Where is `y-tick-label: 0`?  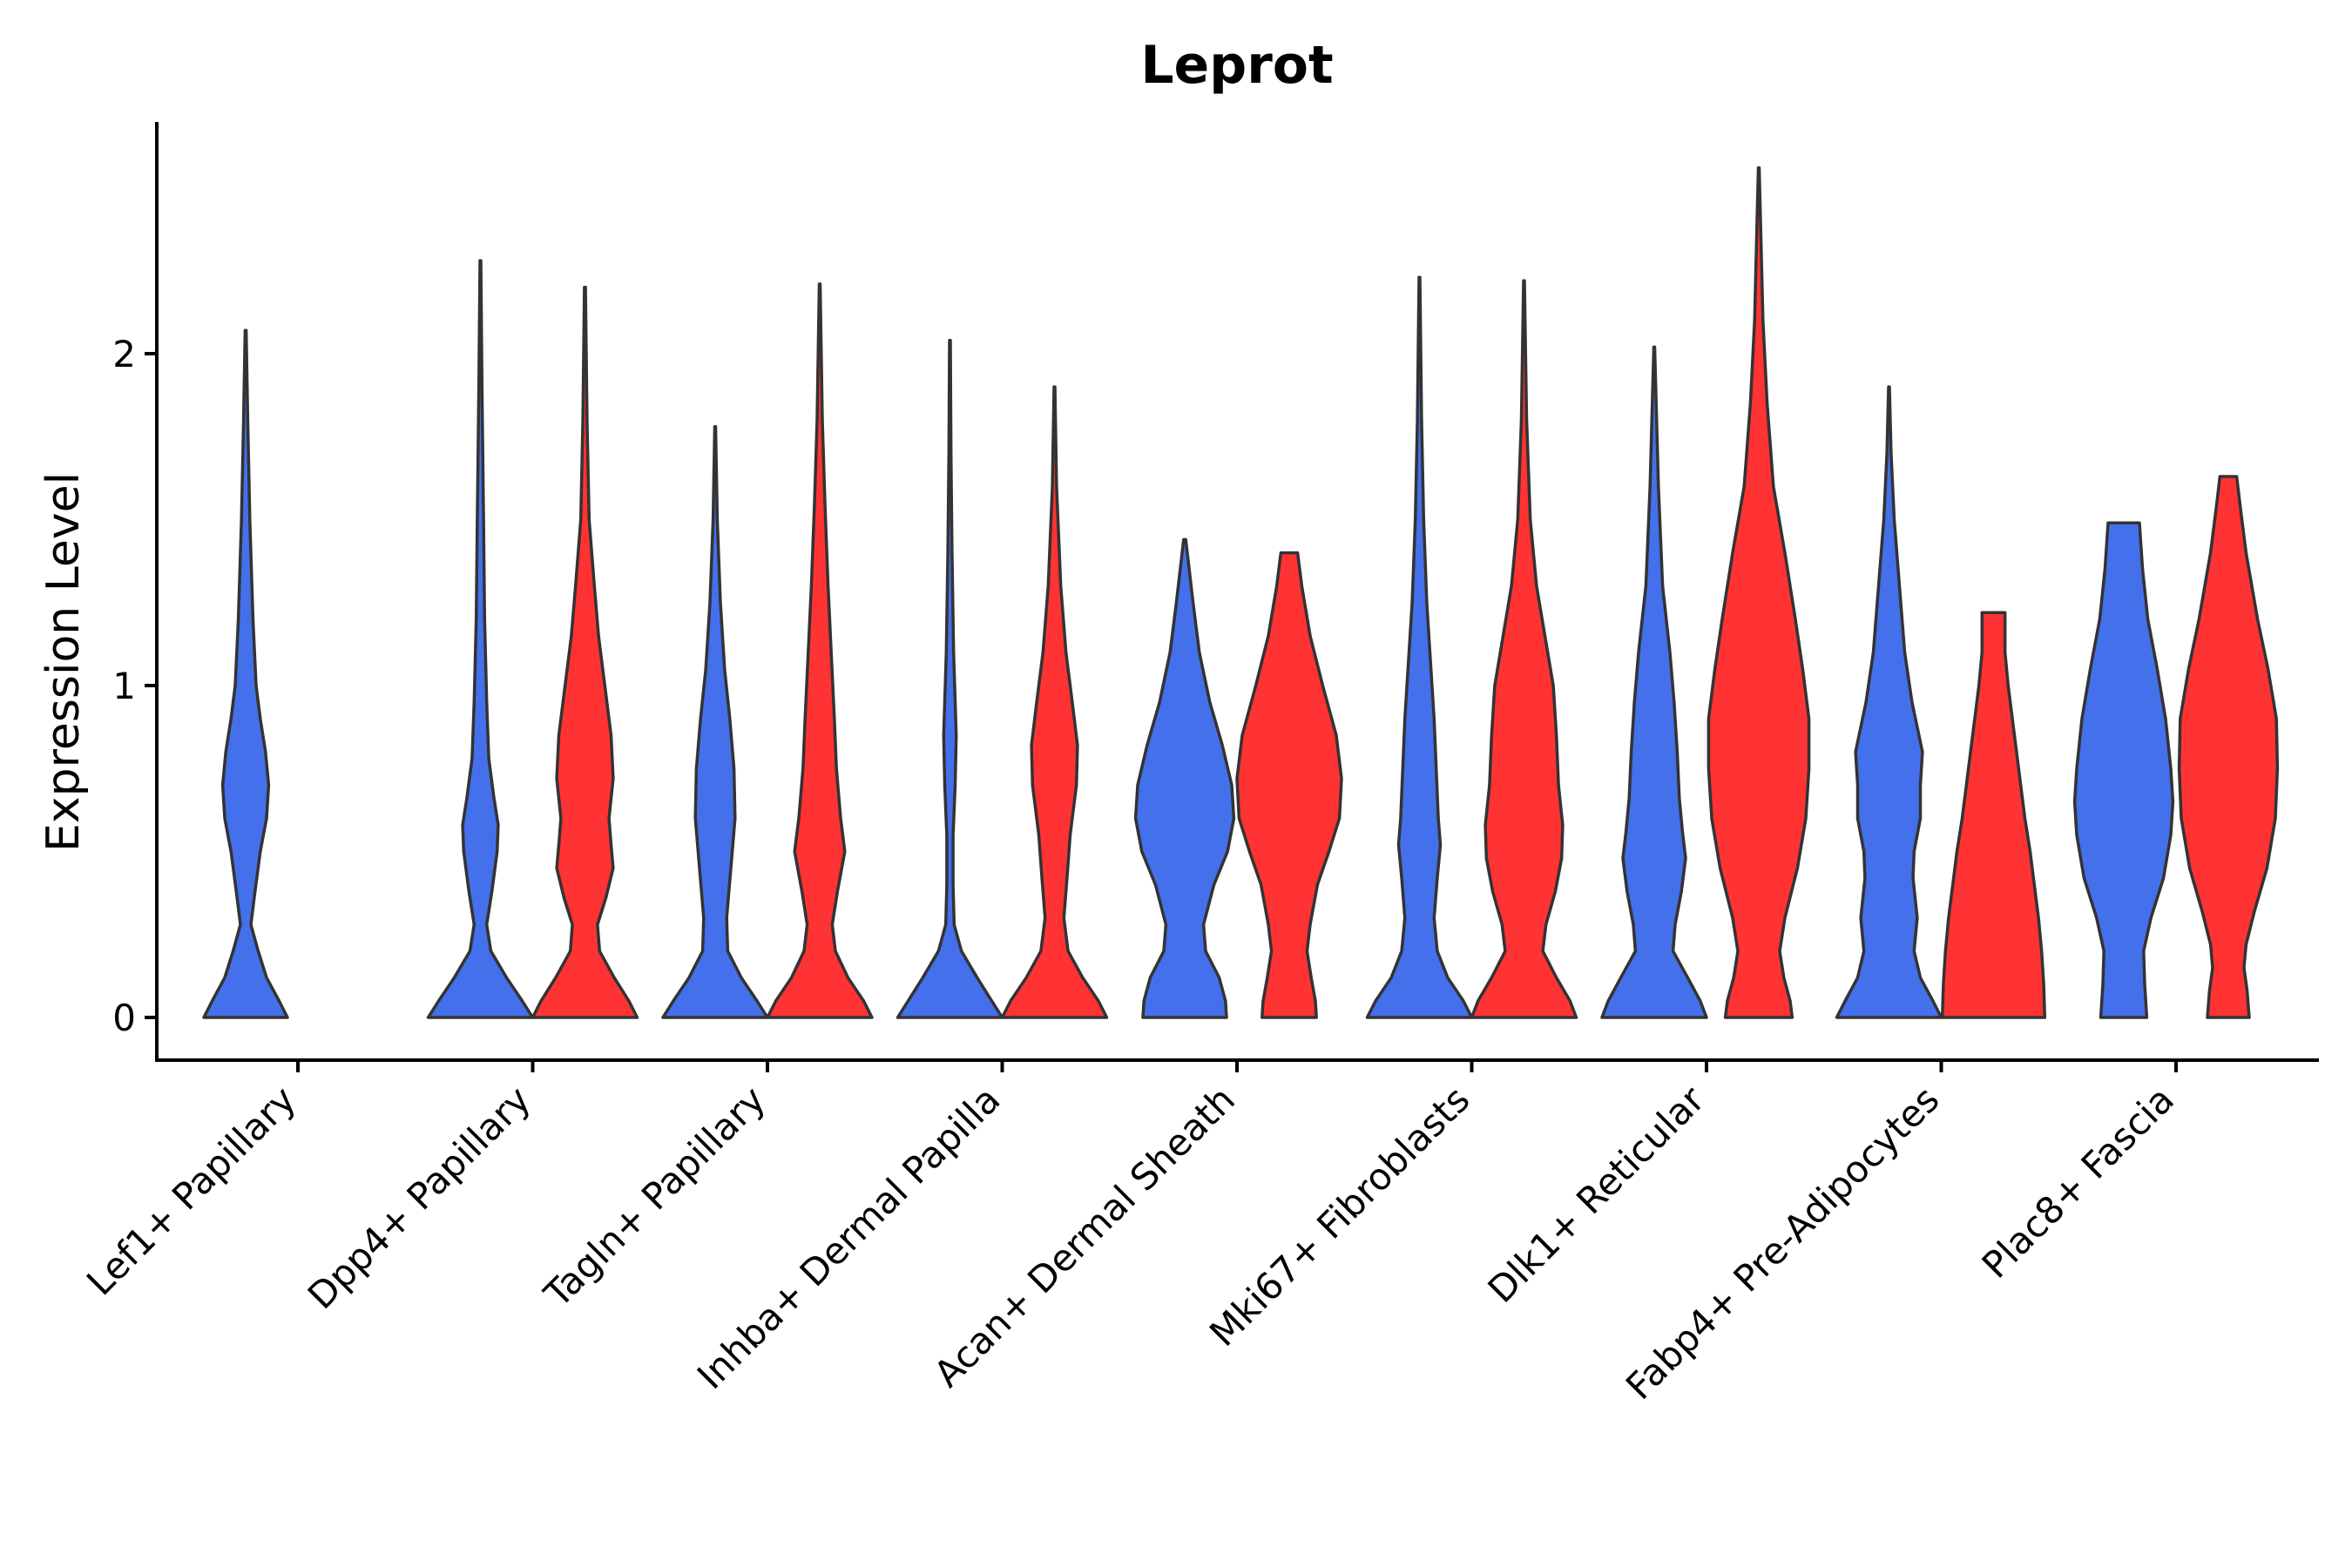 y-tick-label: 0 is located at coordinates (124, 1018).